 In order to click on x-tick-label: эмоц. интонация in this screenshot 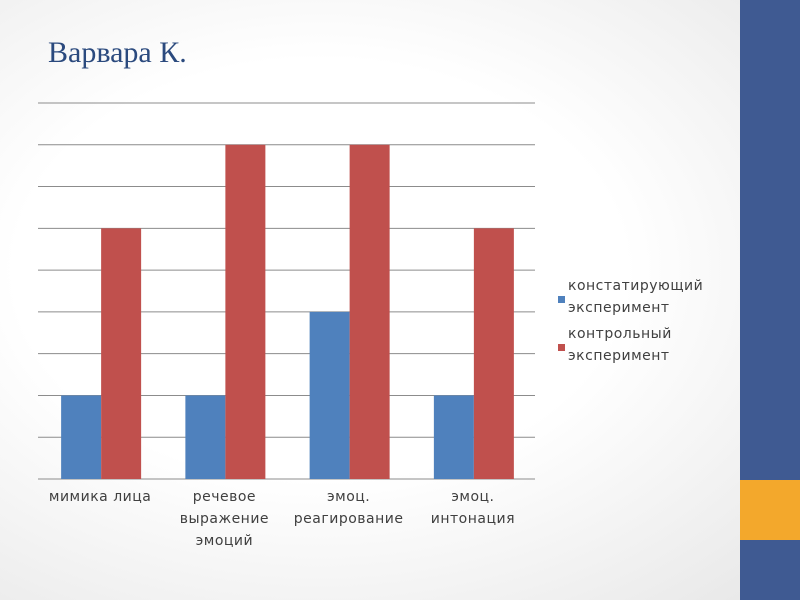, I will do `click(473, 508)`.